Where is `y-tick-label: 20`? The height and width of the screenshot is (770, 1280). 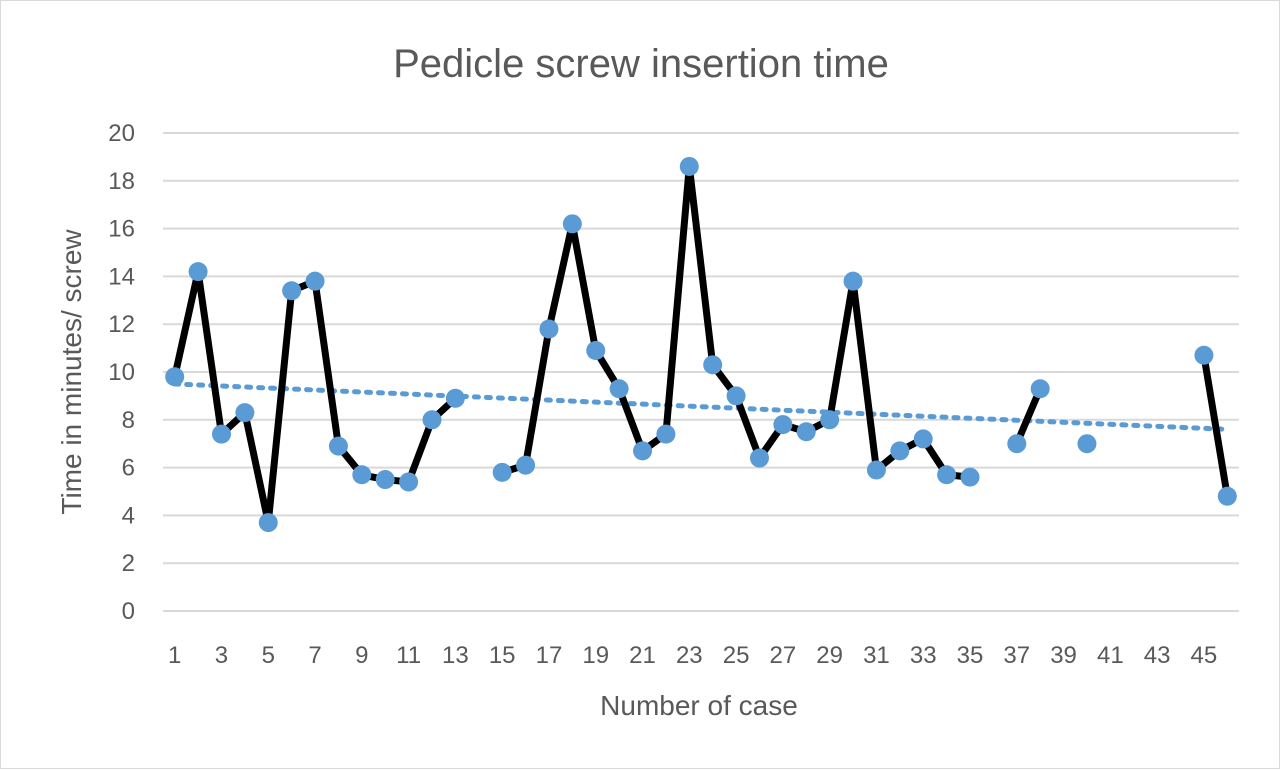 y-tick-label: 20 is located at coordinates (121, 133).